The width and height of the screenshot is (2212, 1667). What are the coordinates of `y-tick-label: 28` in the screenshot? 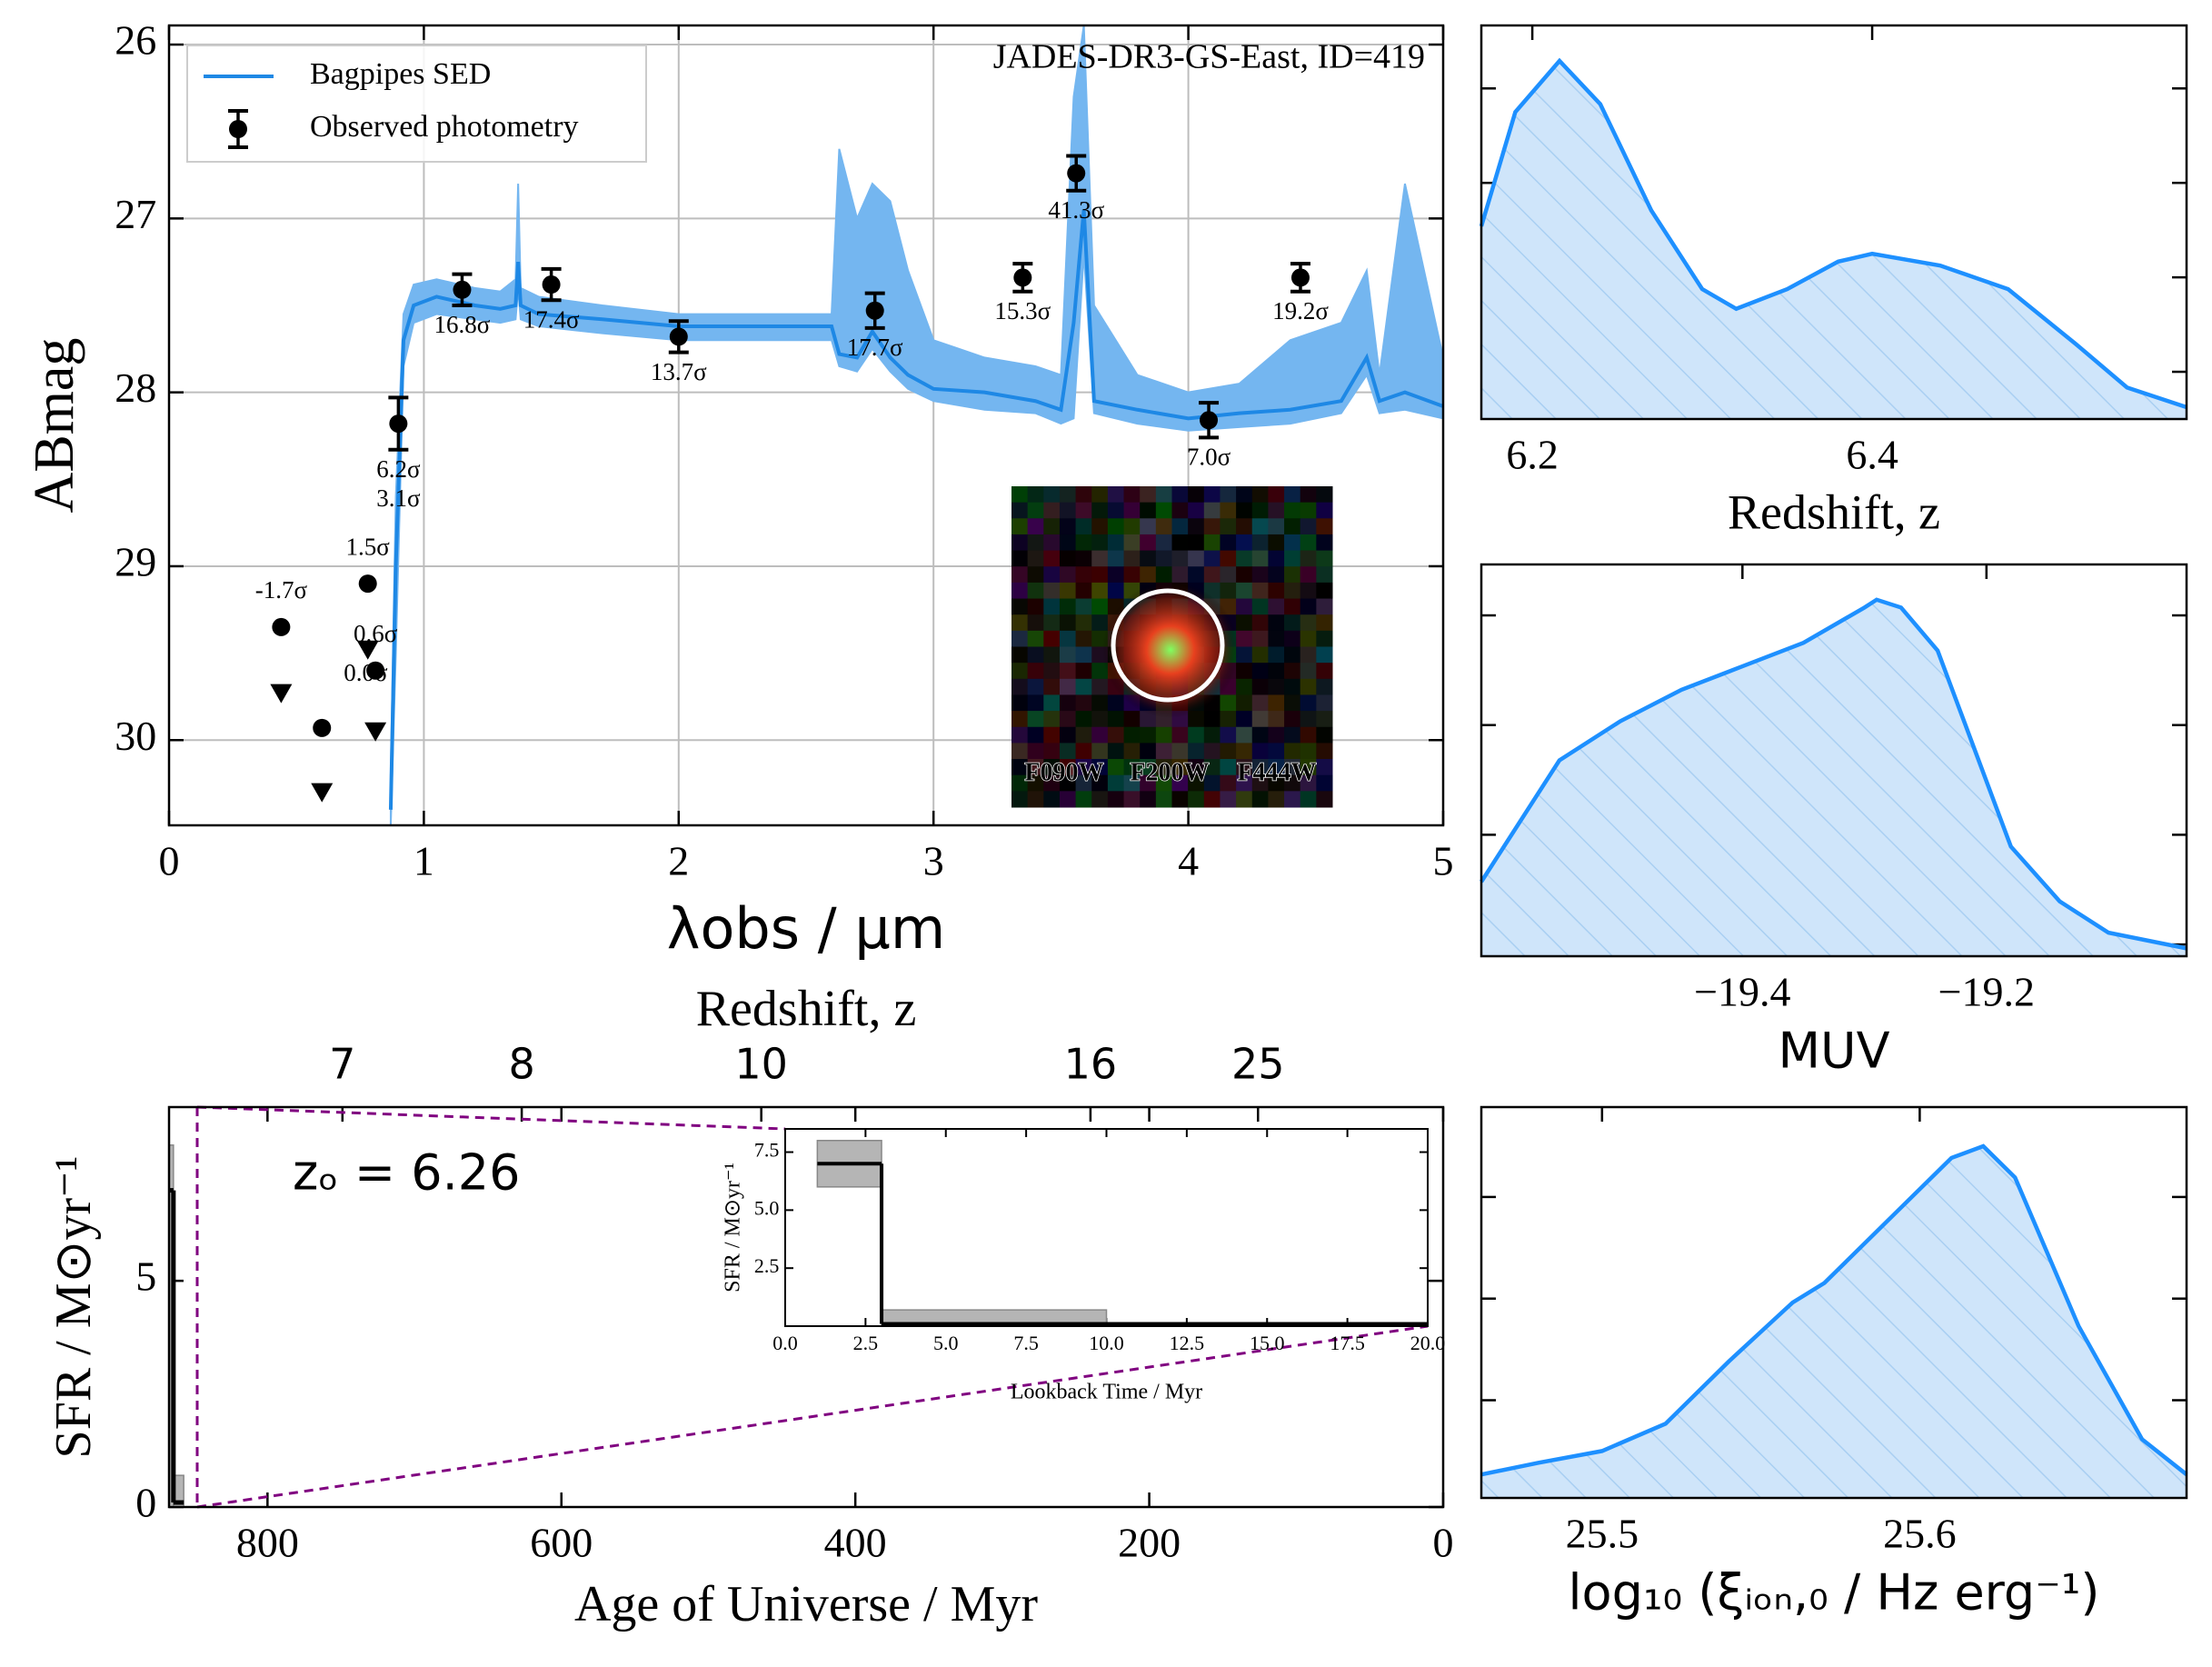 It's located at (135, 387).